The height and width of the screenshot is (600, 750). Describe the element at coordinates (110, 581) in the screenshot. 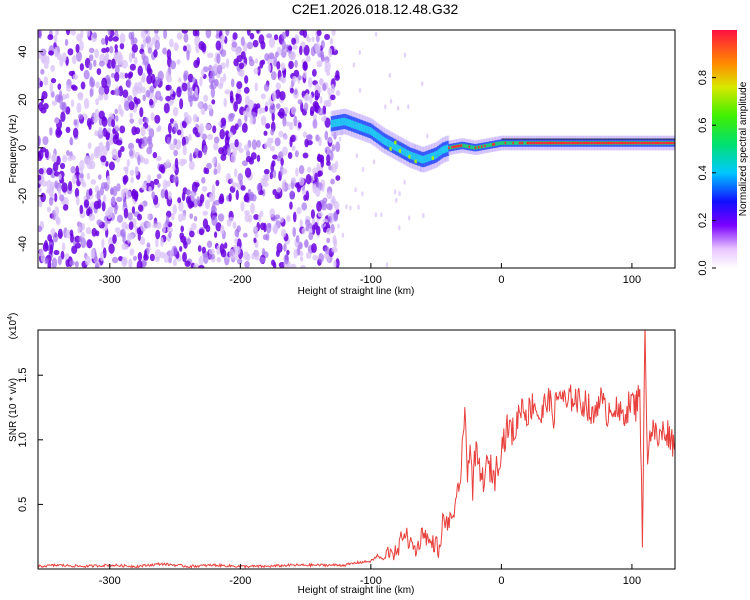

I see `x-tick-label: -300` at that location.